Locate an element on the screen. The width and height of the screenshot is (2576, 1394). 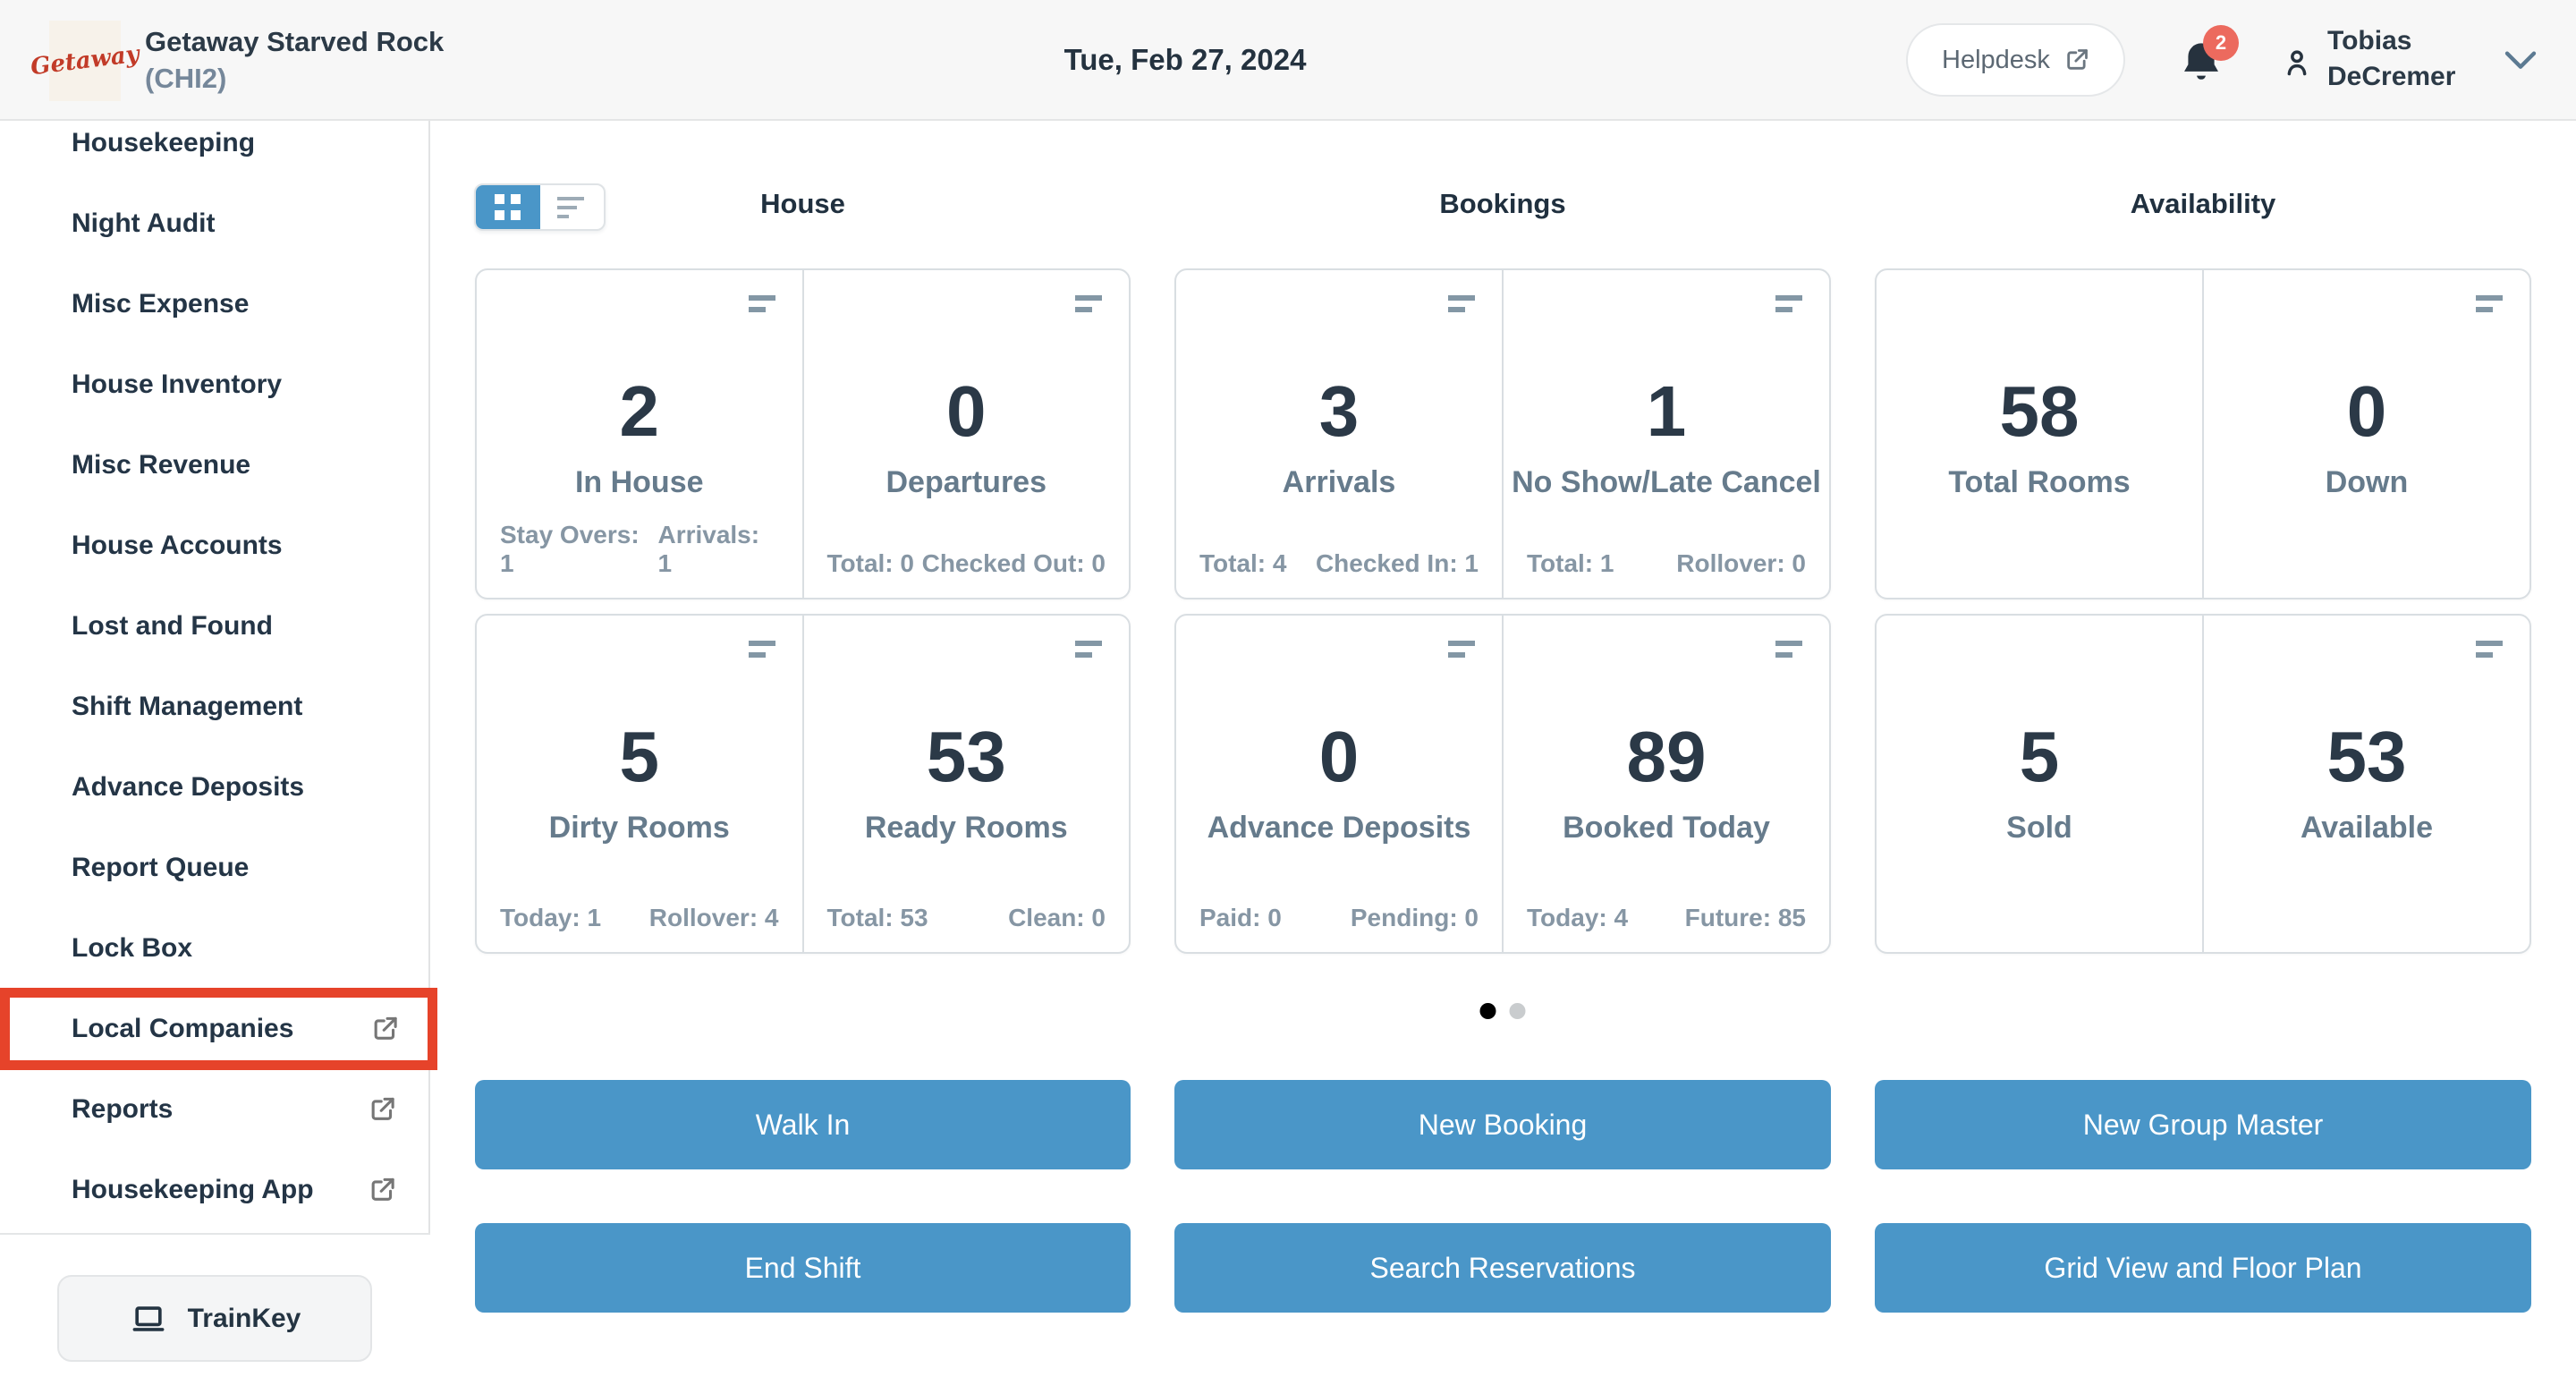
stat-label: Ready Rooms is located at coordinates (966, 828).